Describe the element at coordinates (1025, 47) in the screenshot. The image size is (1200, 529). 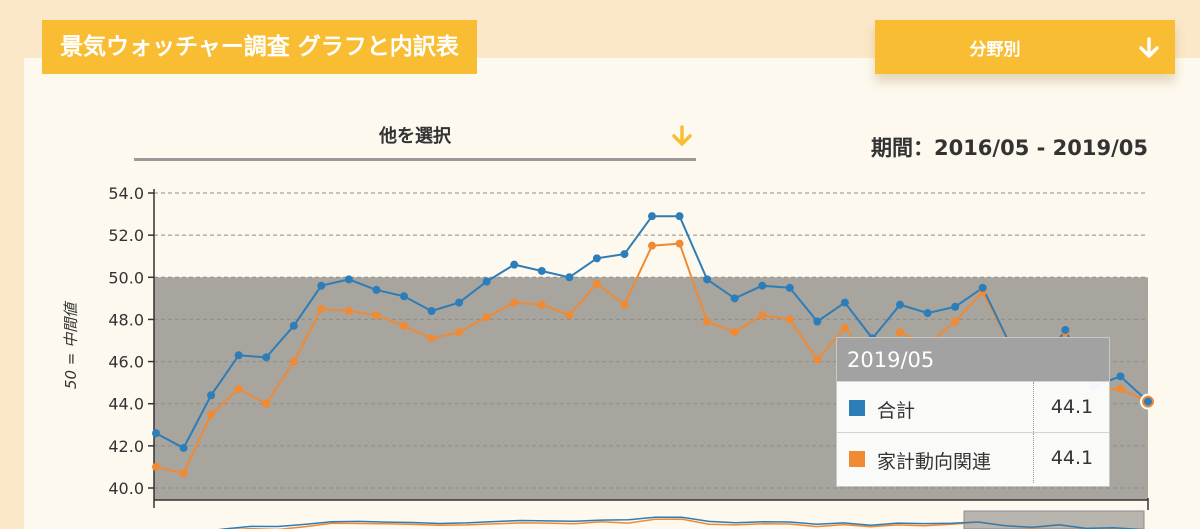
I see `category-select: 分野別` at that location.